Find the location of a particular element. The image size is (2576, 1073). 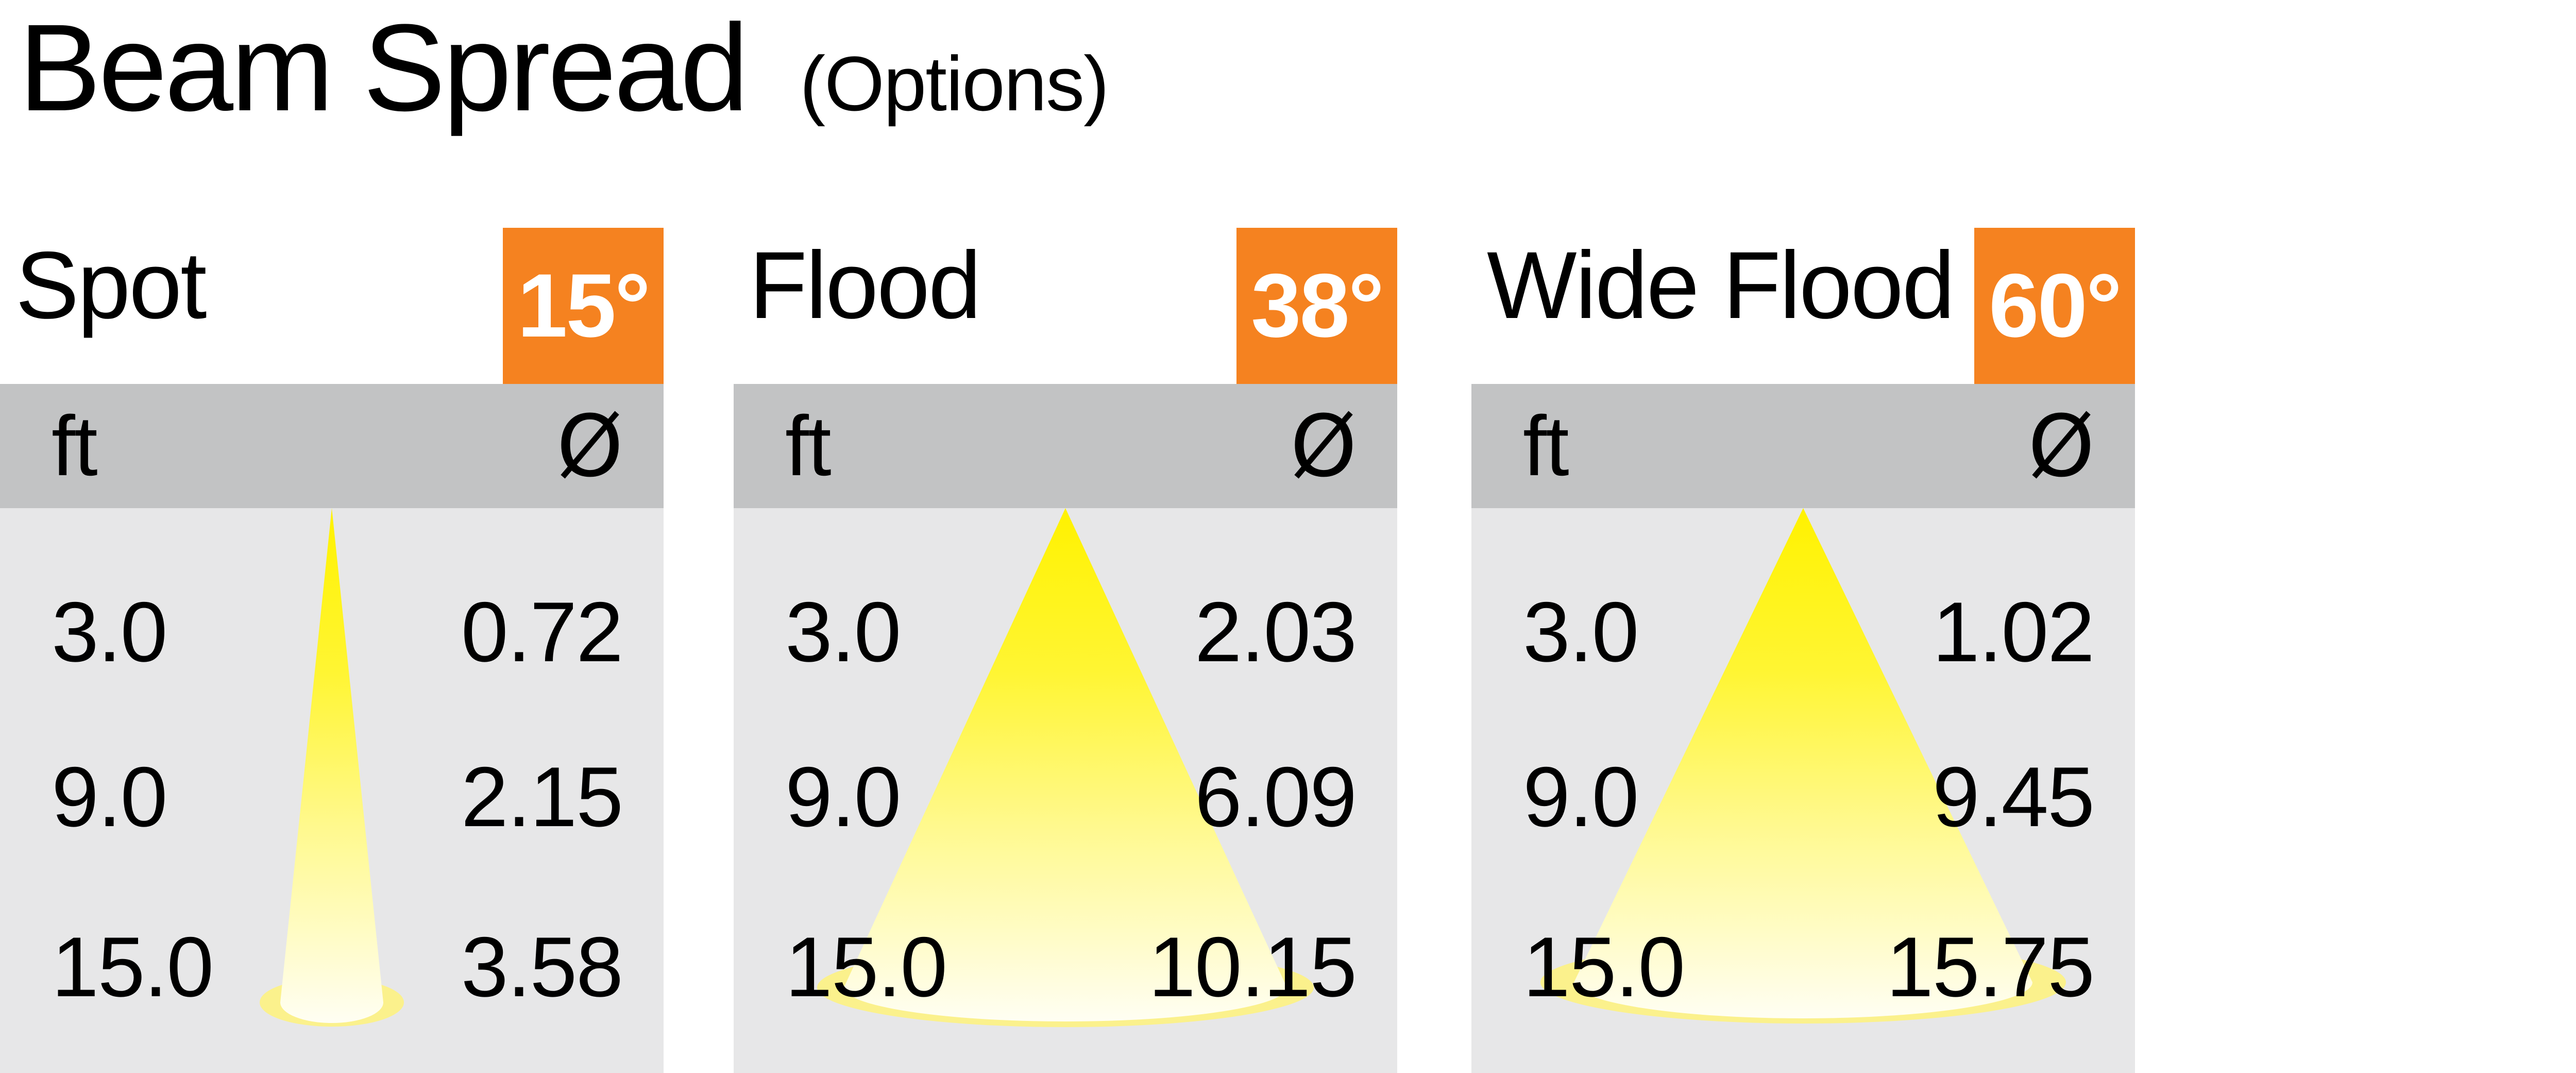

beam-angle-badge: 15° is located at coordinates (583, 306).